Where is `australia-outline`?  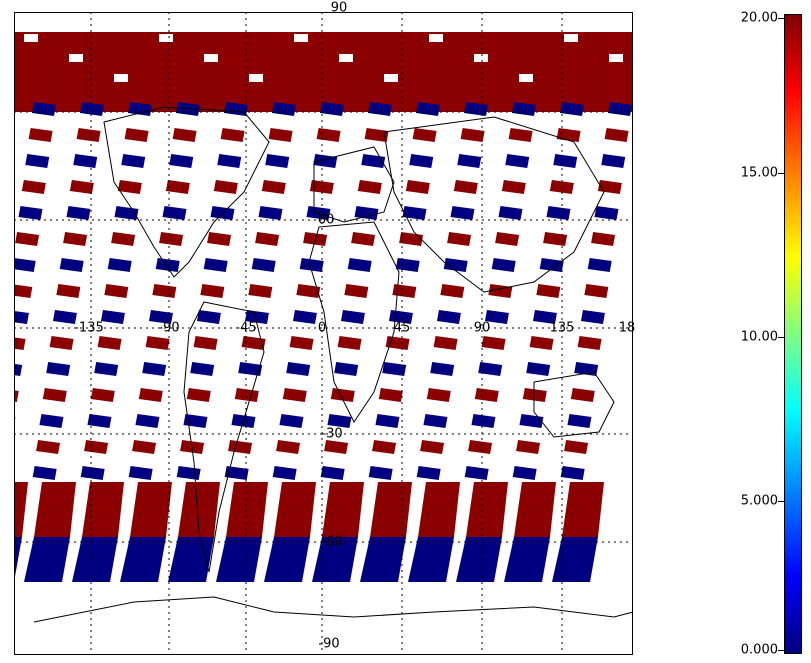 australia-outline is located at coordinates (574, 404).